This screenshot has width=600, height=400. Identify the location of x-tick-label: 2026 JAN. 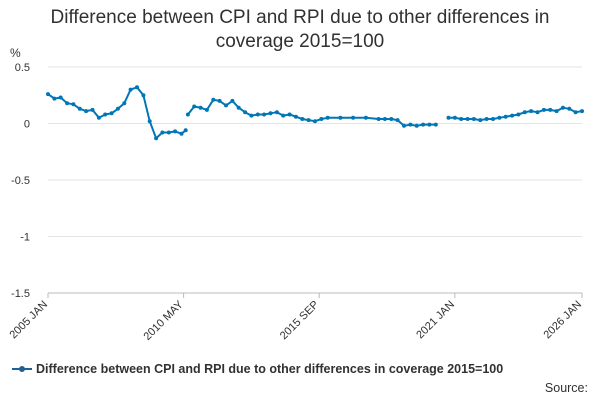
(562, 320).